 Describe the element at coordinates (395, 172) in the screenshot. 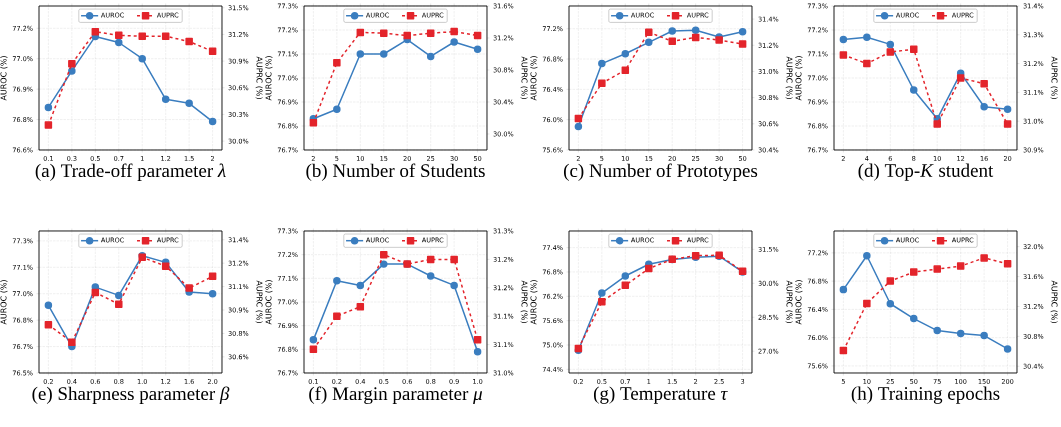

I see `text: (b) Number of Students` at that location.